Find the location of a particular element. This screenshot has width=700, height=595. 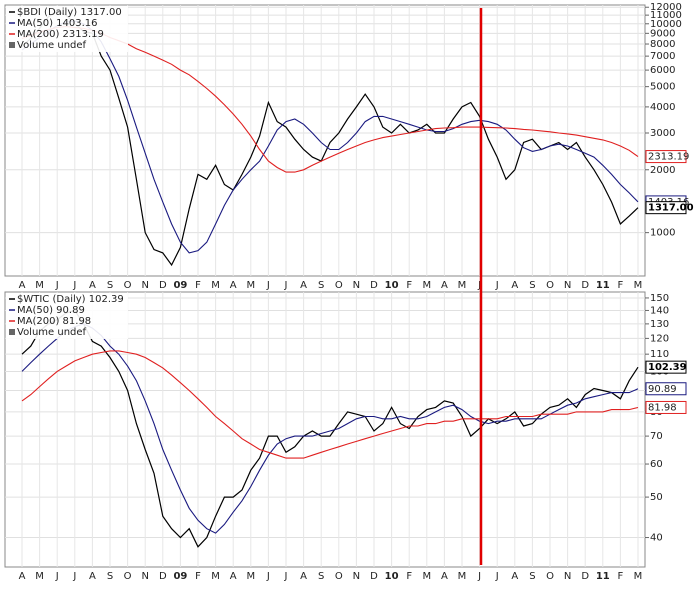

last-value-label: 2313.19 is located at coordinates (668, 157).